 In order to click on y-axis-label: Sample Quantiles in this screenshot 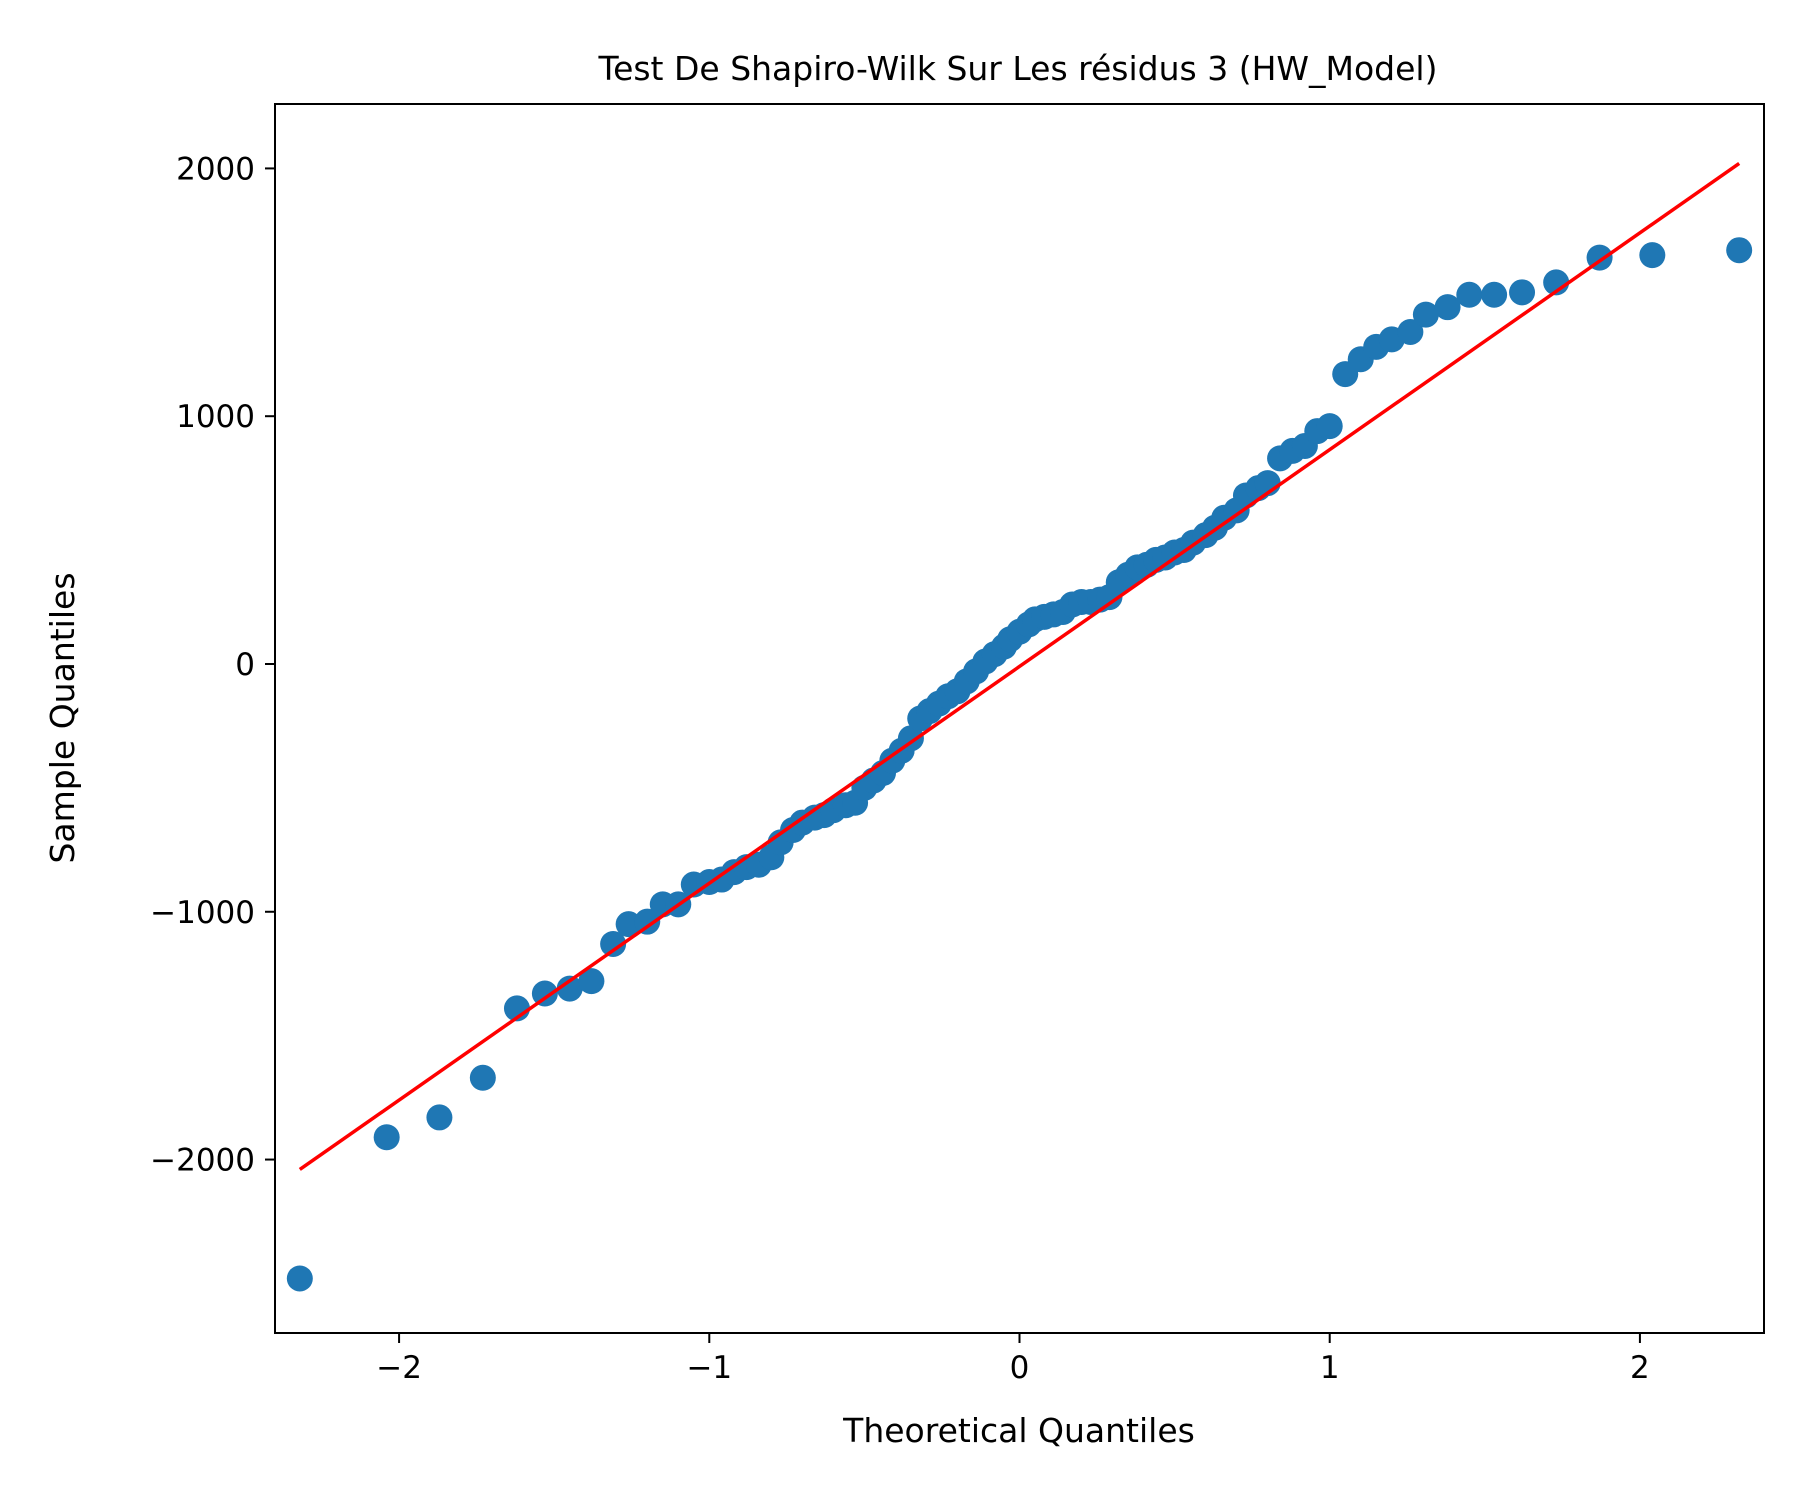, I will do `click(62, 717)`.